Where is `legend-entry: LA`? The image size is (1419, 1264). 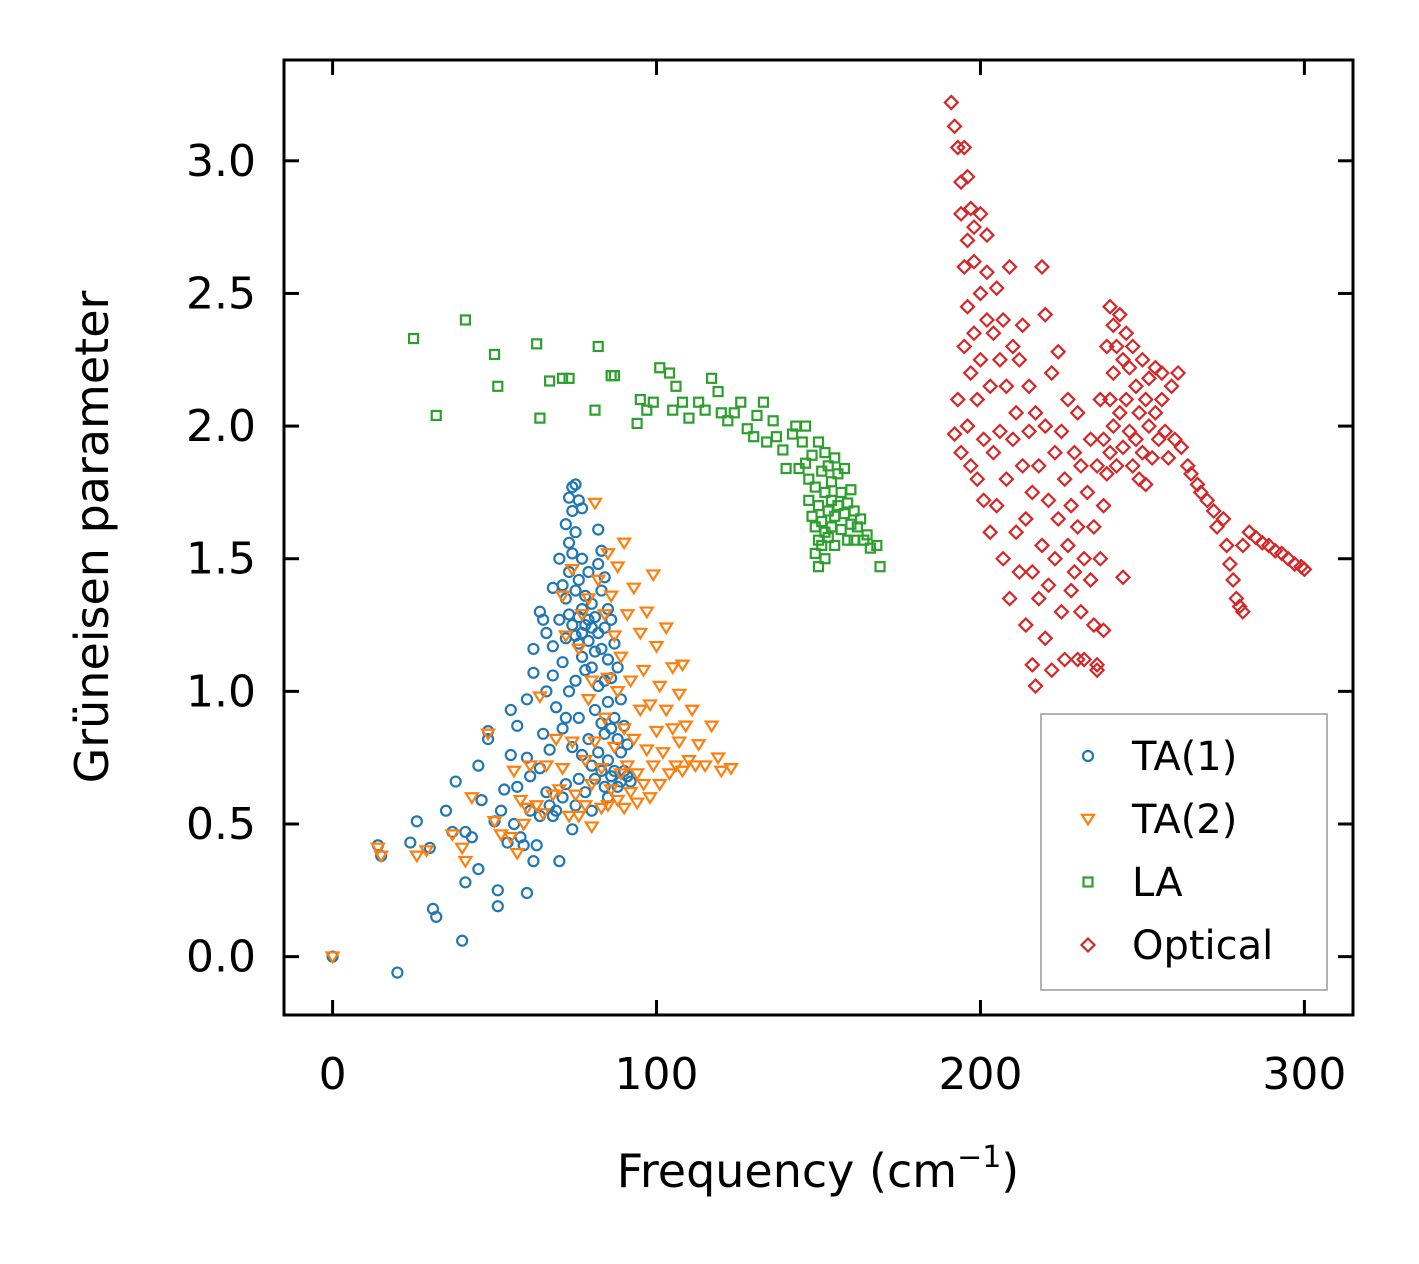
legend-entry: LA is located at coordinates (1132, 883).